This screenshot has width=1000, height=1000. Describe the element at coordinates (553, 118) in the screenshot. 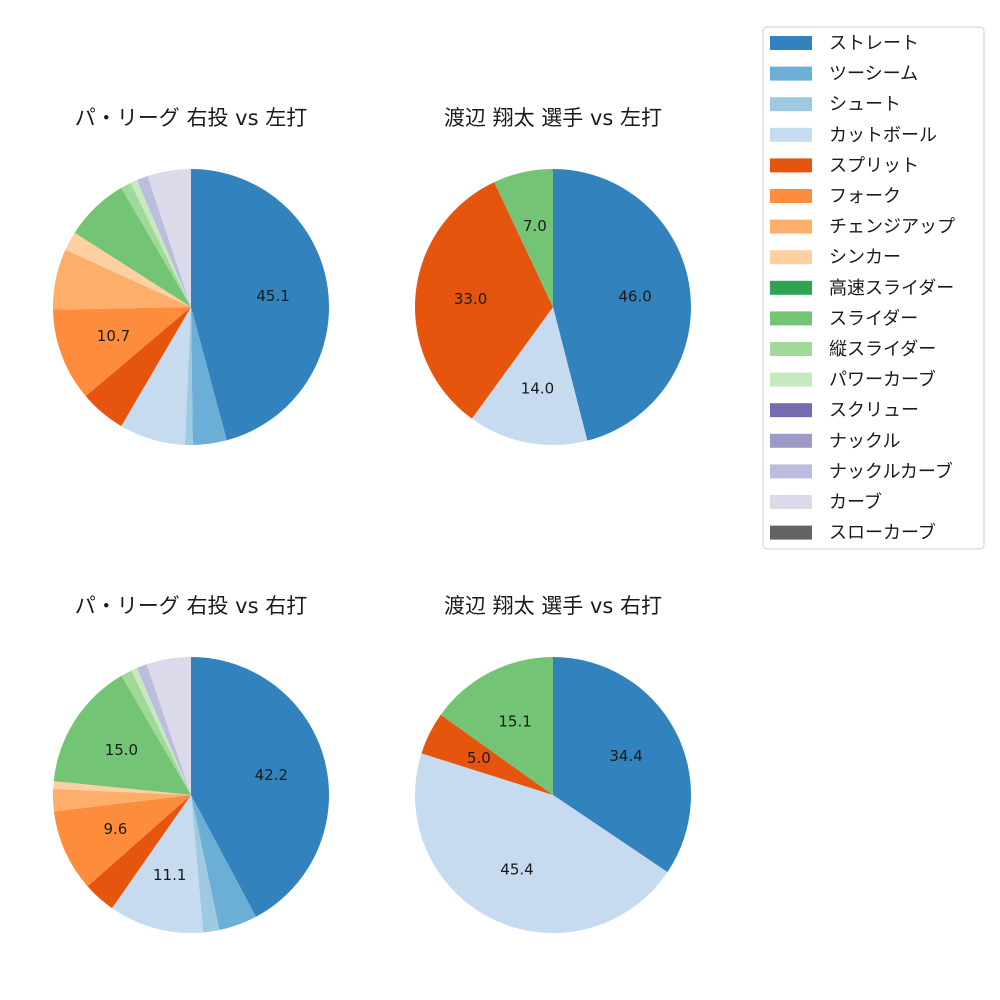

I see `chart-title: 渡辺 翔太 選手 vs 左打` at that location.